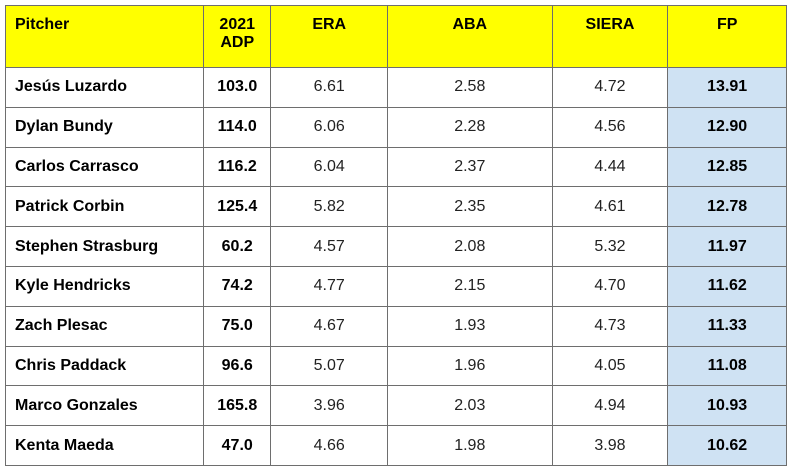 The image size is (787, 468). I want to click on cell-fp: 10.93, so click(727, 406).